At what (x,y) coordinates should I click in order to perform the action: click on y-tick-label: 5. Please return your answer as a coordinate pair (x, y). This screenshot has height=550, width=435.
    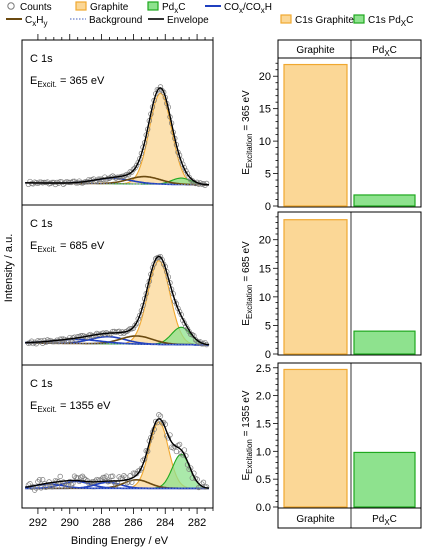
    Looking at the image, I should click on (268, 175).